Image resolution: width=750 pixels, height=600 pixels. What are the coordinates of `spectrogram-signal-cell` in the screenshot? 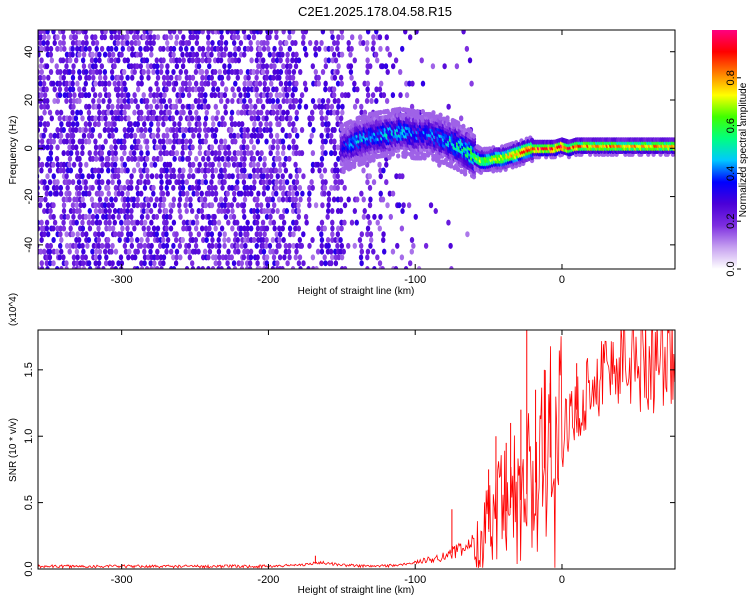 It's located at (407, 154).